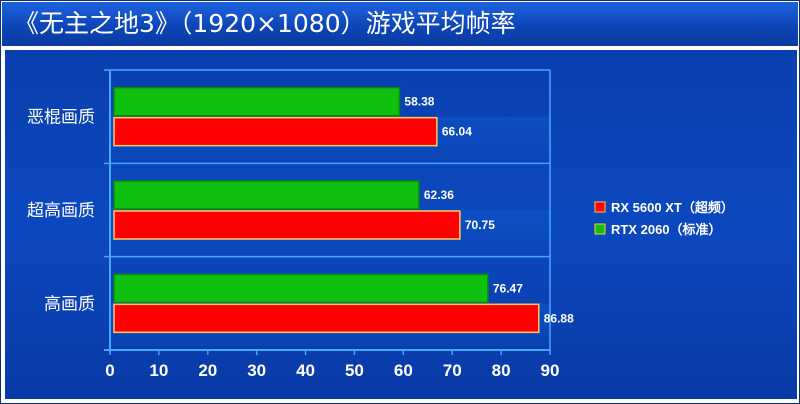 The height and width of the screenshot is (404, 800). What do you see at coordinates (666, 229) in the screenshot?
I see `legend-label: RTX 2060（标准）` at bounding box center [666, 229].